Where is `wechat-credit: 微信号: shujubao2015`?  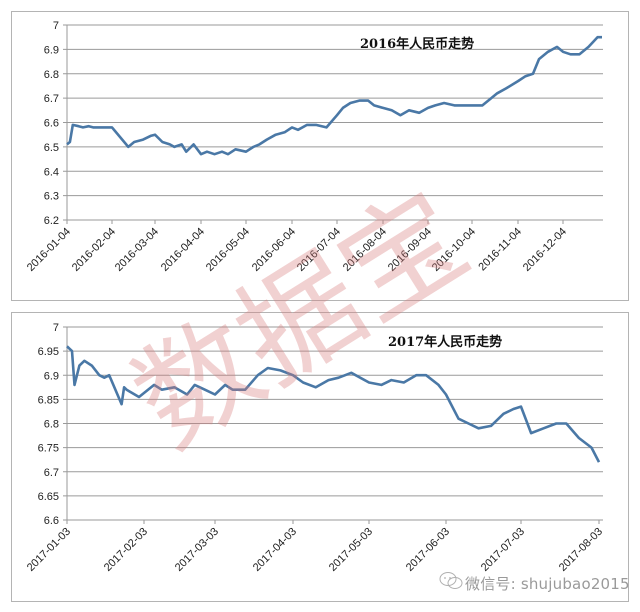
wechat-credit: 微信号: shujubao2015 is located at coordinates (547, 584).